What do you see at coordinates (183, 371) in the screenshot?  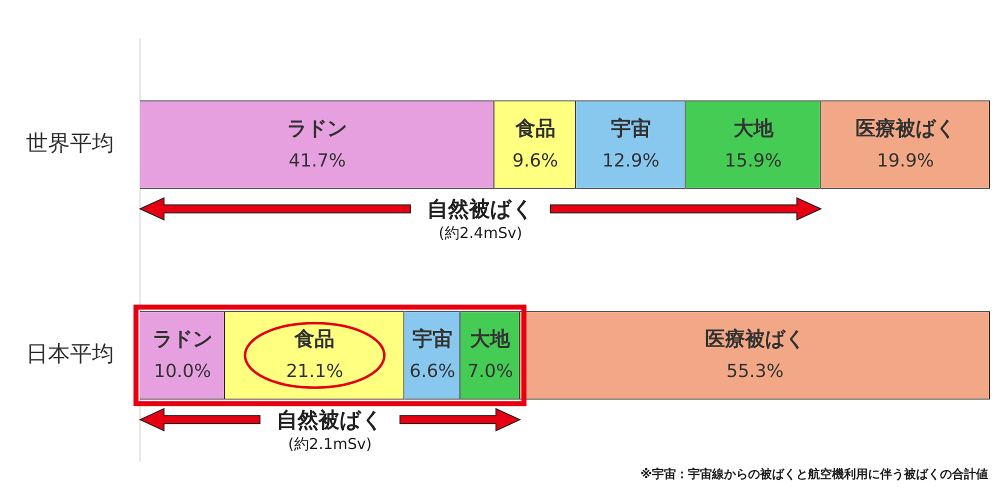 I see `data-label: 10.0%` at bounding box center [183, 371].